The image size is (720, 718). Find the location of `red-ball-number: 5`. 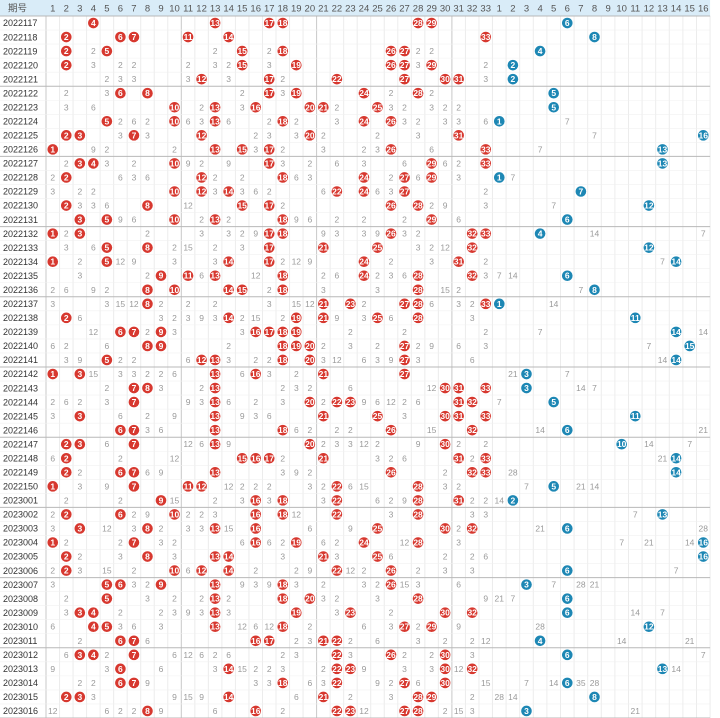

red-ball-number: 5 is located at coordinates (107, 627).